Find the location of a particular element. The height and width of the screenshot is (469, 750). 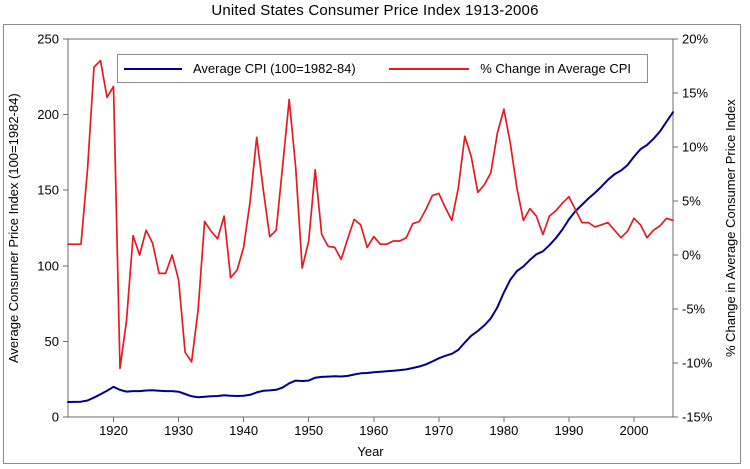

right-axis-title: % Change in Average Consumer Price Index is located at coordinates (730, 228).